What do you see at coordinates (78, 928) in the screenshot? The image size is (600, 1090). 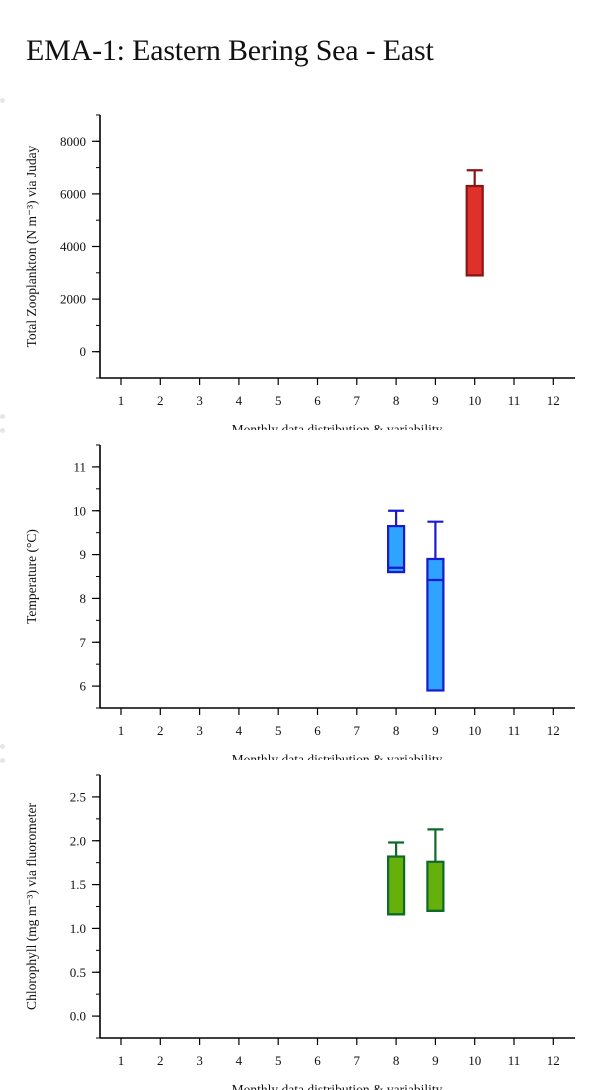 I see `y-tick-label: 1.0` at bounding box center [78, 928].